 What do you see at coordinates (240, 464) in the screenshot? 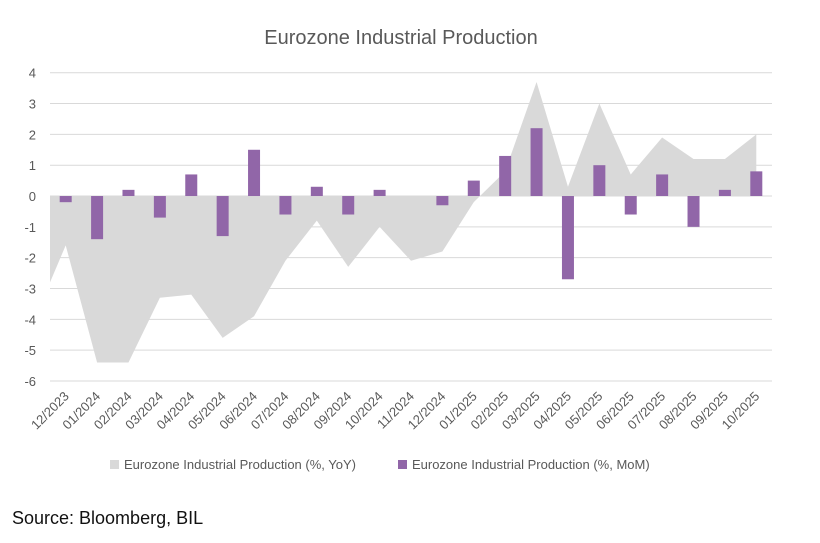
I see `legend-label-yoy: Eurozone Industrial Production (%, YoY)` at bounding box center [240, 464].